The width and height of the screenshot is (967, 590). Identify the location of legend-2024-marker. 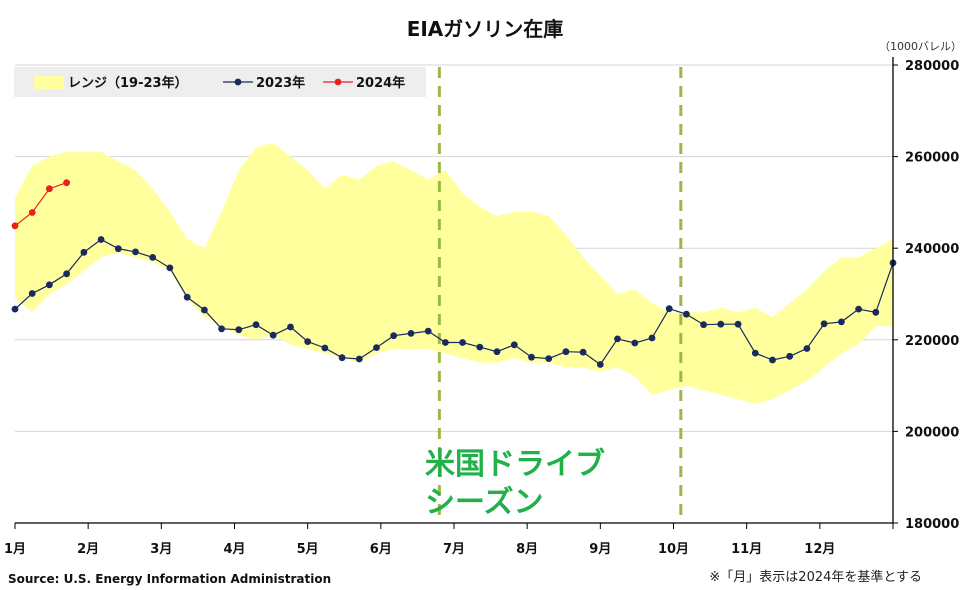
(338, 82).